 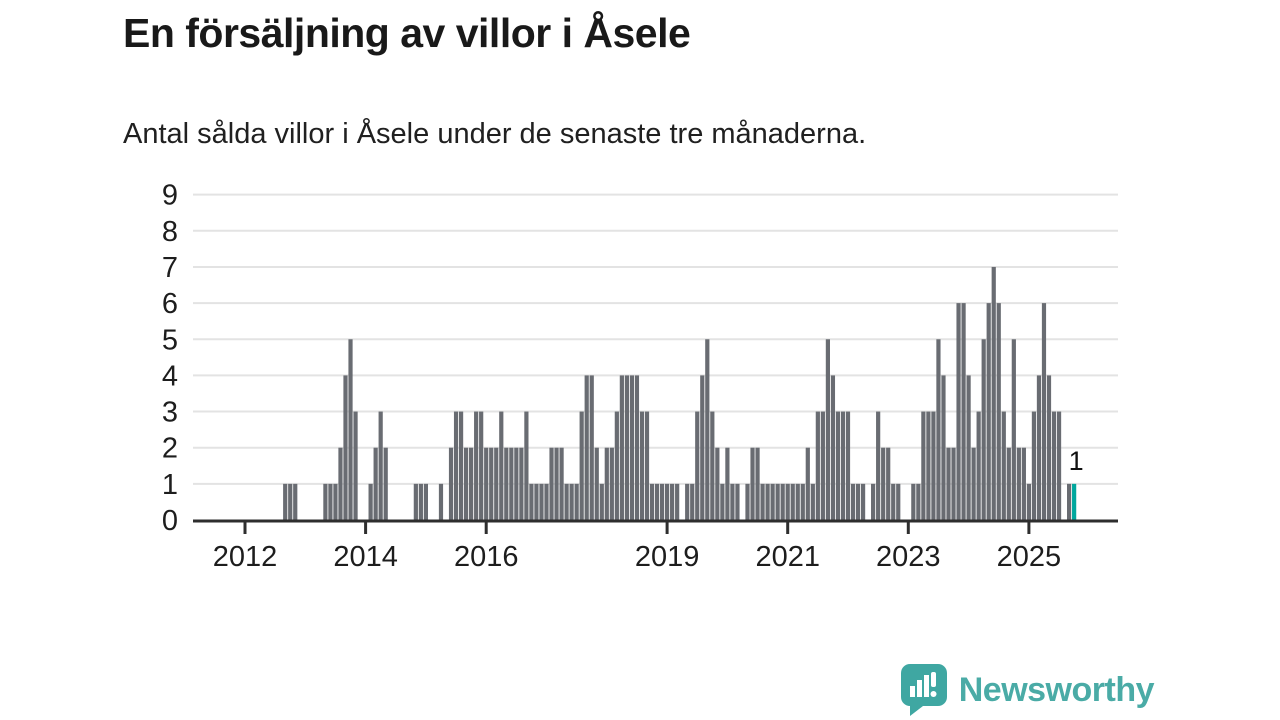 What do you see at coordinates (912, 691) in the screenshot?
I see `logo-bar-small` at bounding box center [912, 691].